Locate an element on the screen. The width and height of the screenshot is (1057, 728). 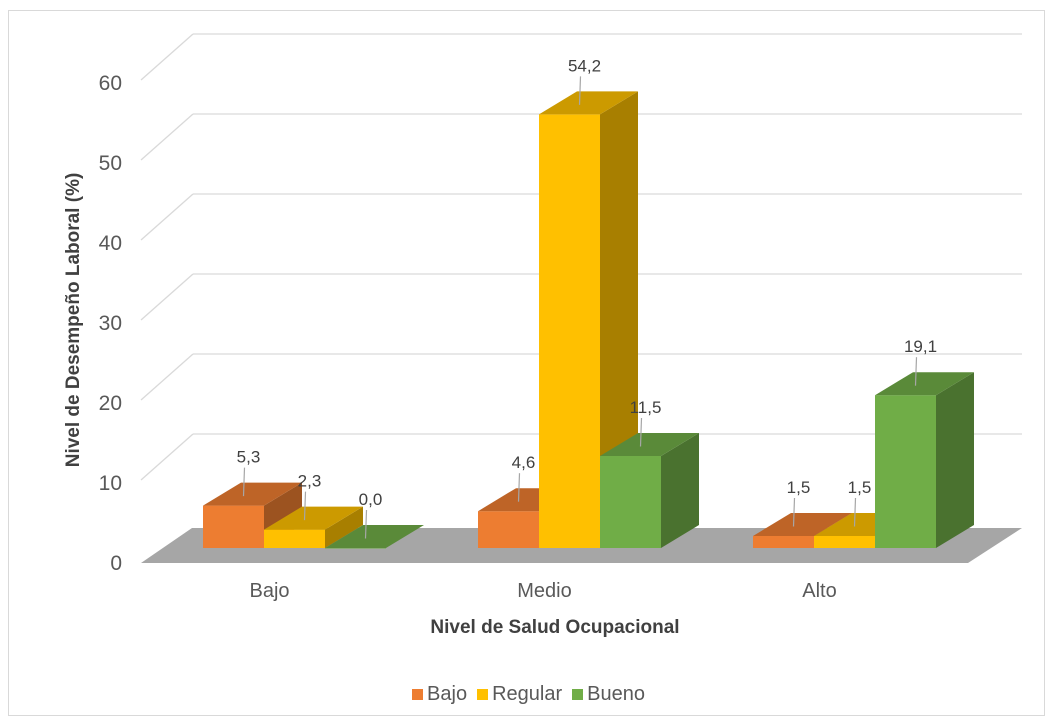
bar-regular-medio is located at coordinates (588, 320).